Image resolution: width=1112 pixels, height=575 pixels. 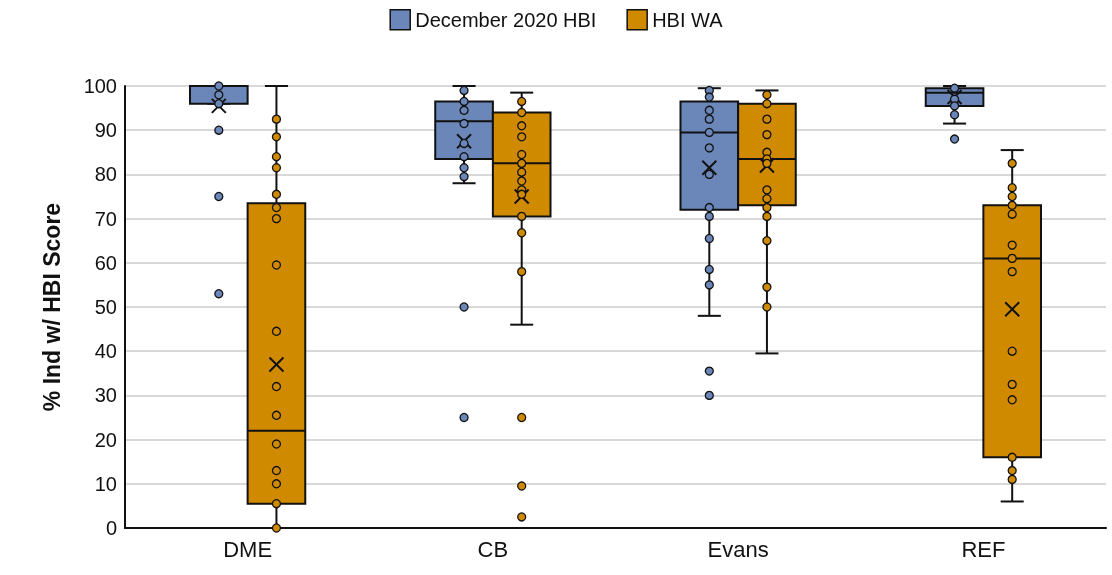 I want to click on x-tick-label: REF, so click(x=983, y=549).